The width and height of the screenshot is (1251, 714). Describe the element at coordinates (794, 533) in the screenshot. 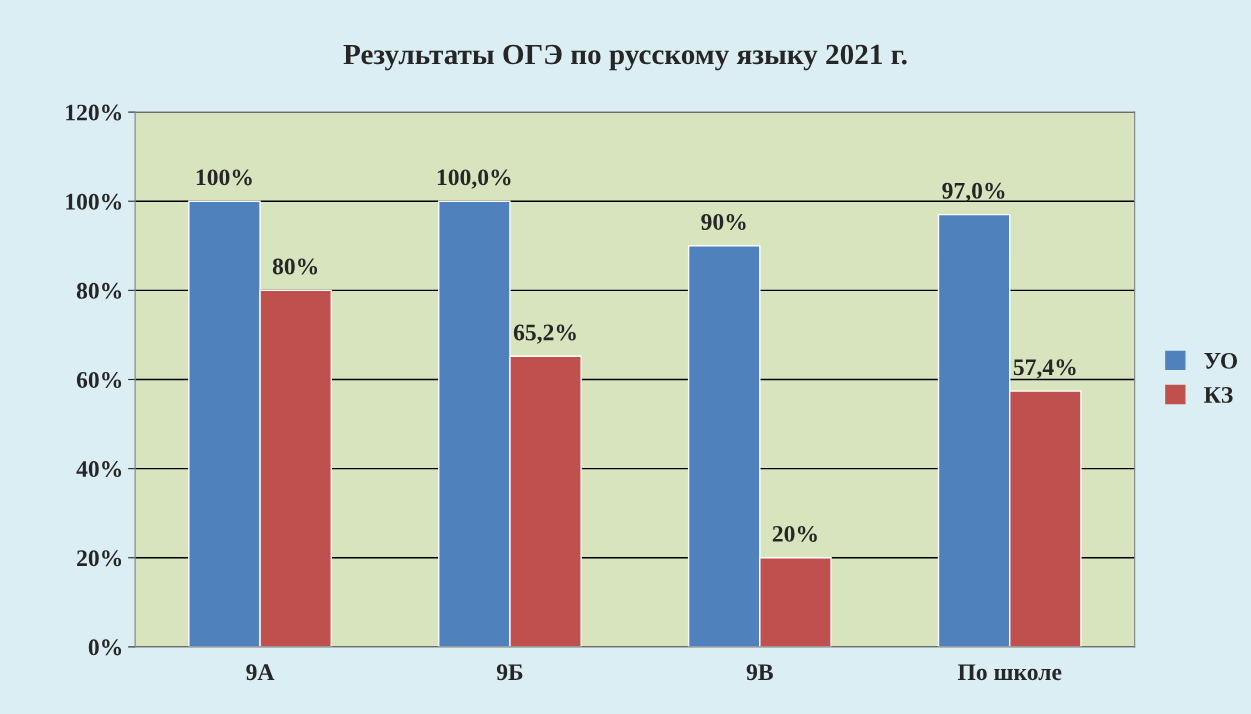

I see `data-label: 20%` at that location.